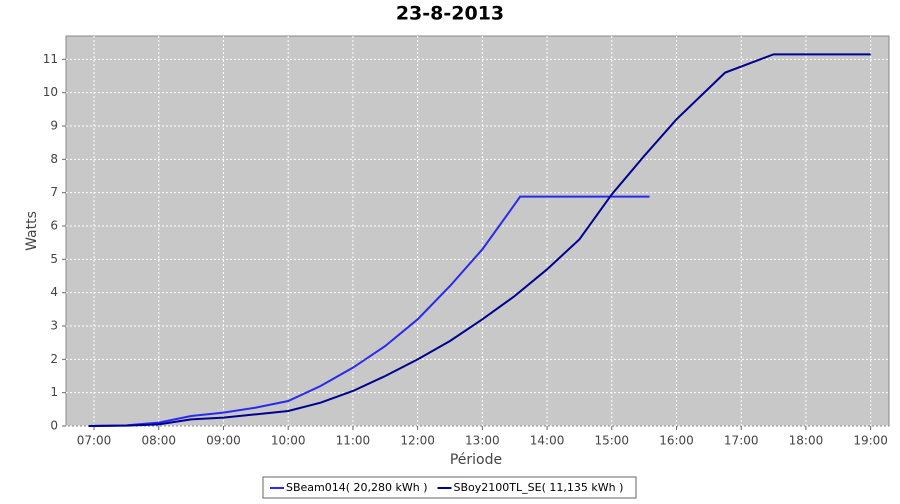  What do you see at coordinates (54, 292) in the screenshot?
I see `y-tick-label: 4` at bounding box center [54, 292].